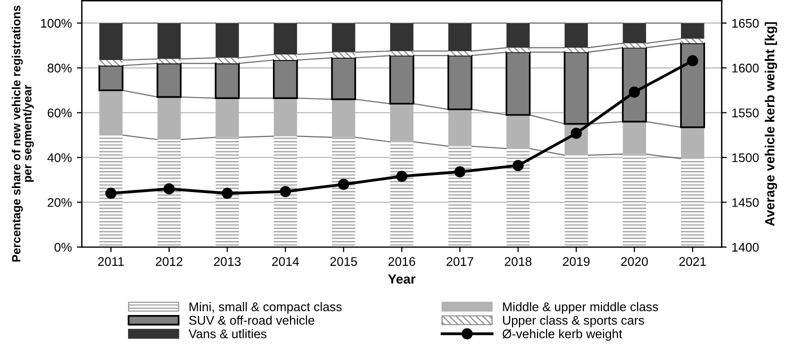  What do you see at coordinates (580, 308) in the screenshot?
I see `legend-label: Middle & upper middle class` at bounding box center [580, 308].